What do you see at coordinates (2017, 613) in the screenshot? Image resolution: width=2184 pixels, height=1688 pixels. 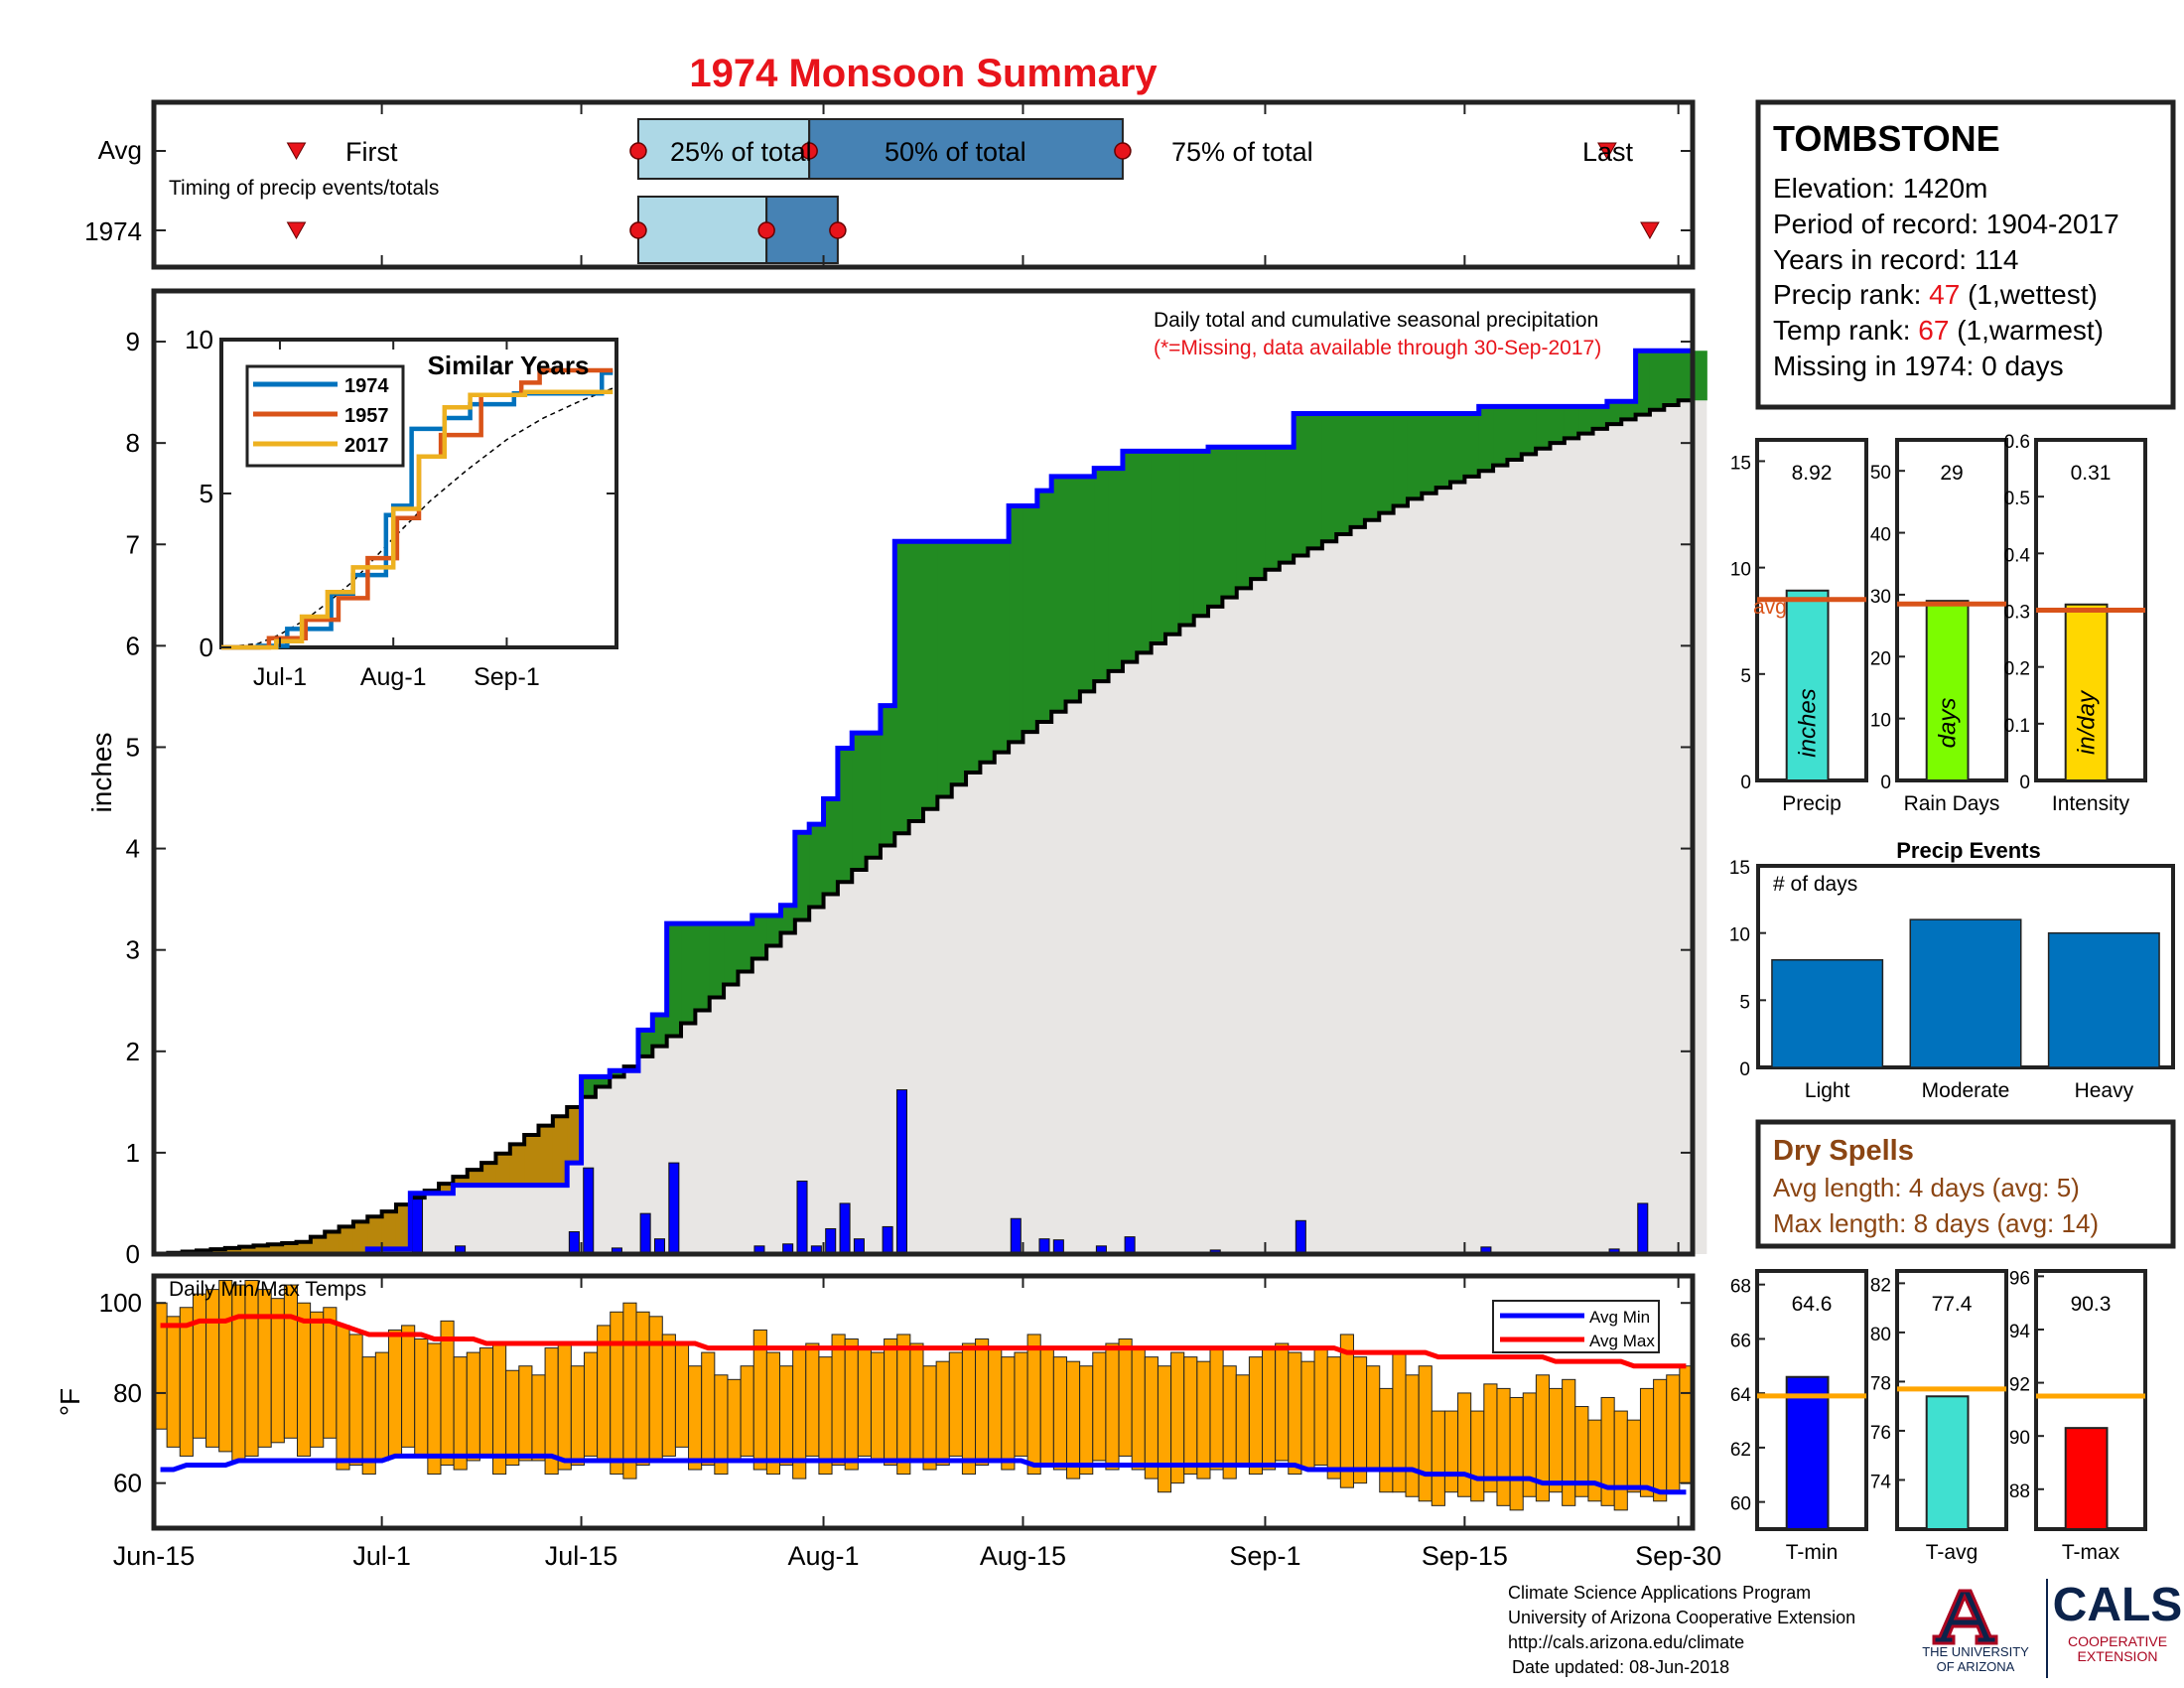 I see `summary-ytick-label: 0.3` at bounding box center [2017, 613].